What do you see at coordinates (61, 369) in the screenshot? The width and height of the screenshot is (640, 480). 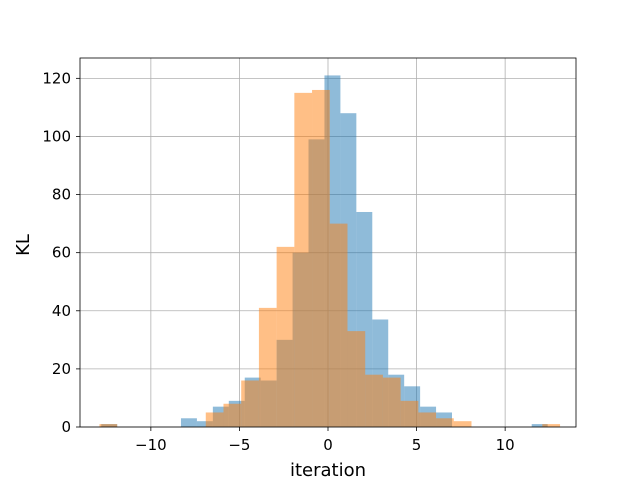 I see `y-tick-label: 20` at bounding box center [61, 369].